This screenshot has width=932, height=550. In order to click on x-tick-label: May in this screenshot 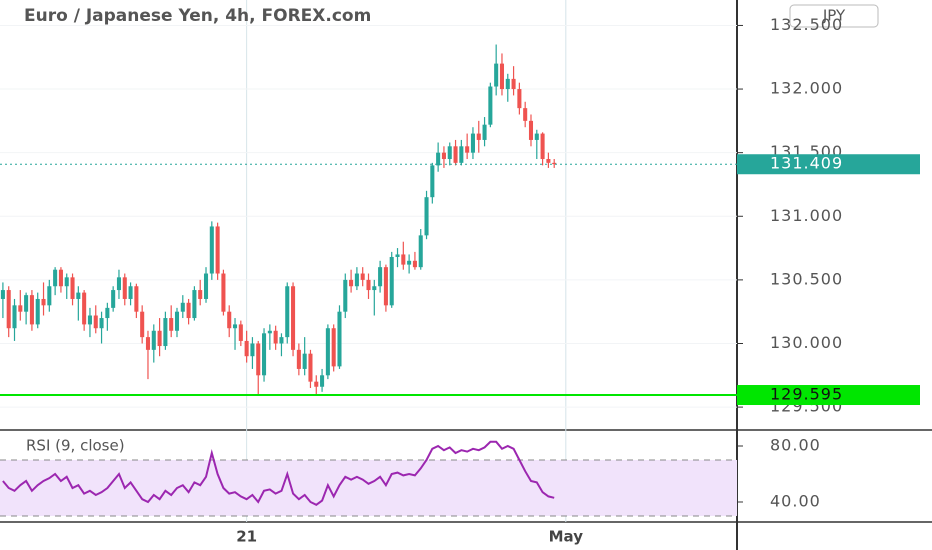, I will do `click(566, 537)`.